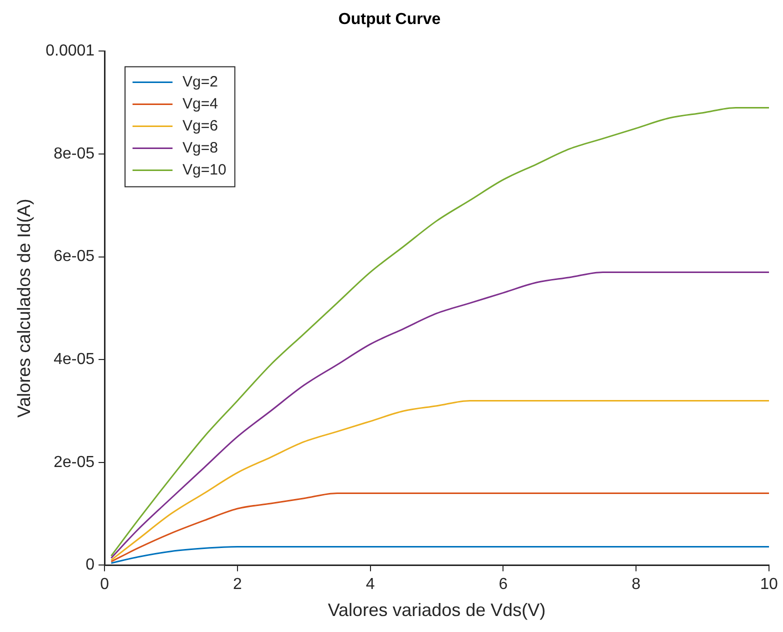  What do you see at coordinates (370, 585) in the screenshot?
I see `x-tick-label: 4` at bounding box center [370, 585].